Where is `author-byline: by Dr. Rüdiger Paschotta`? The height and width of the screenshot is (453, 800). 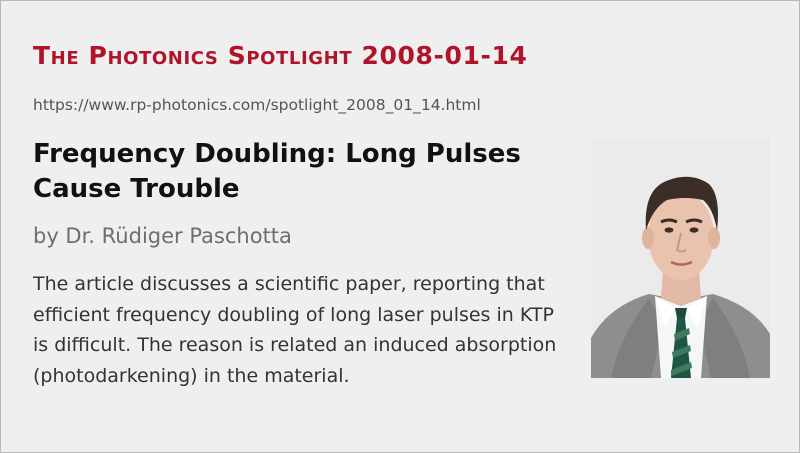 author-byline: by Dr. Rüdiger Paschotta is located at coordinates (162, 236).